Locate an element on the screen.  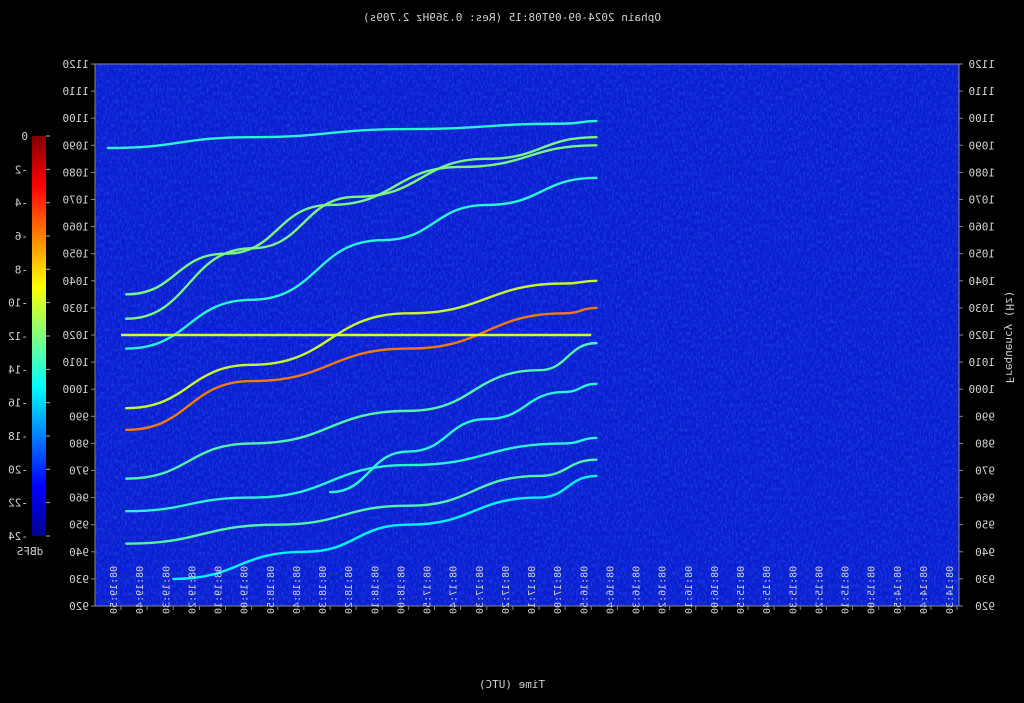
y-tick-label-right: 1120 is located at coordinates (982, 64).